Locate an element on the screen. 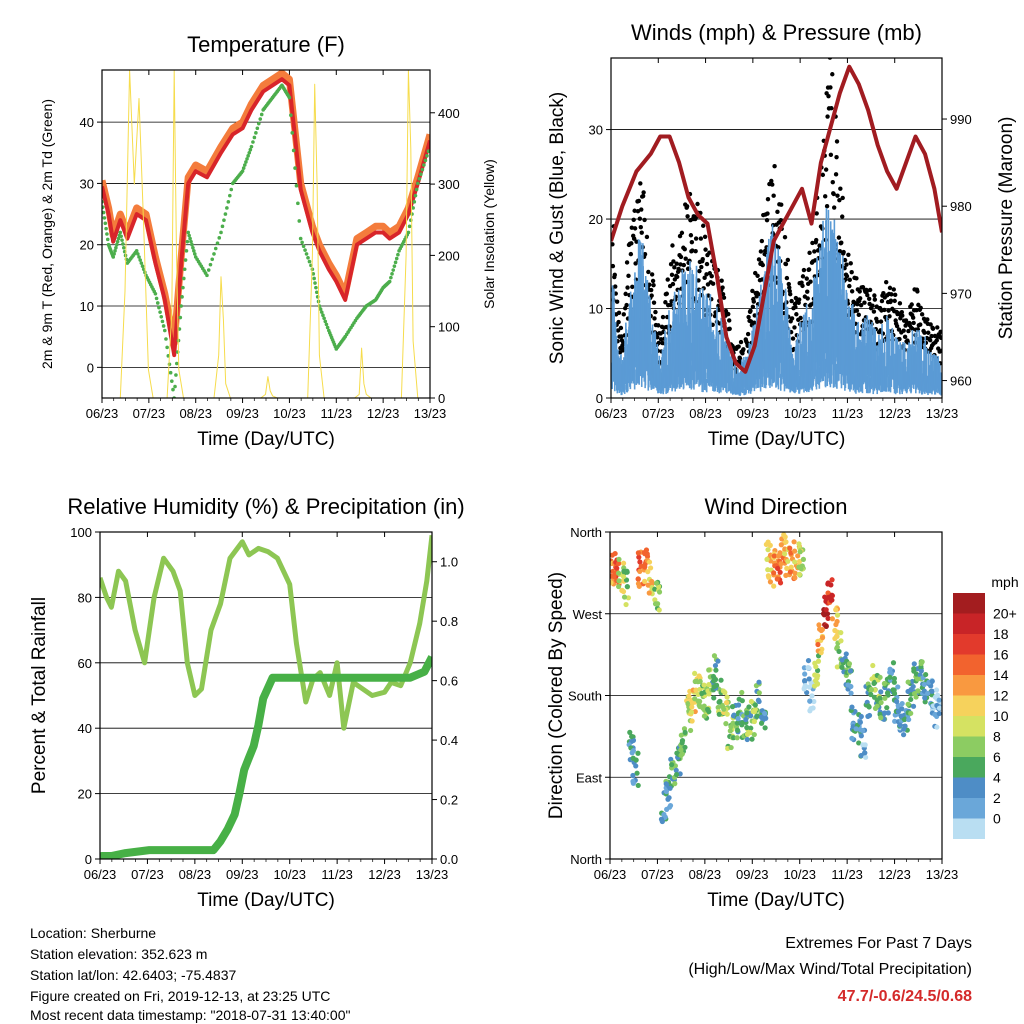 The width and height of the screenshot is (1024, 1024). direction-xtick-label: 06/23 is located at coordinates (610, 874).